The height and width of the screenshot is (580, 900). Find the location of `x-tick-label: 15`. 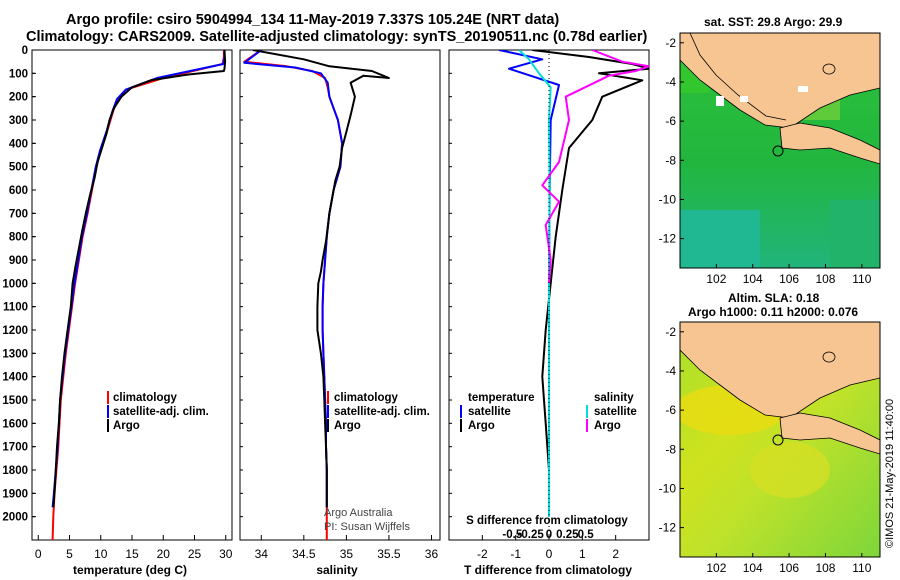

x-tick-label: 15 is located at coordinates (132, 554).